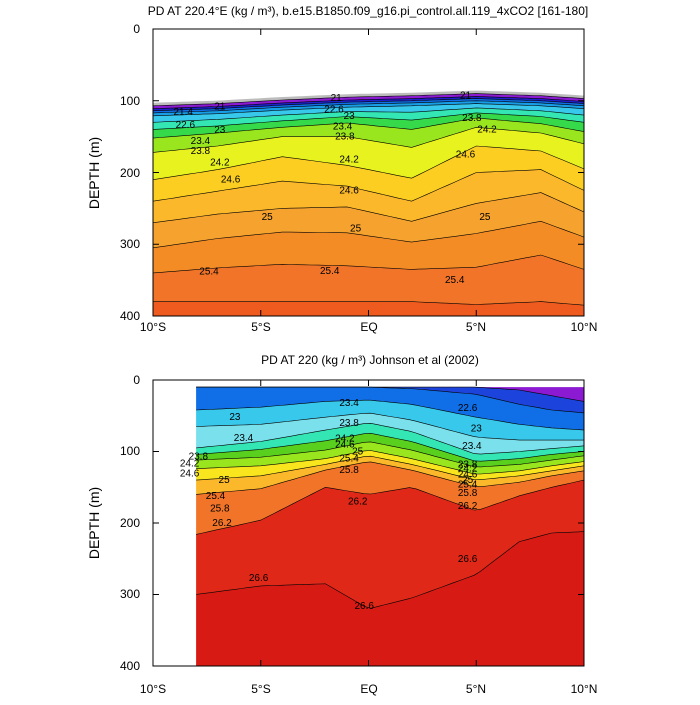 Image resolution: width=700 pixels, height=705 pixels. What do you see at coordinates (153, 689) in the screenshot?
I see `panel-2-x-tick: 10°S` at bounding box center [153, 689].